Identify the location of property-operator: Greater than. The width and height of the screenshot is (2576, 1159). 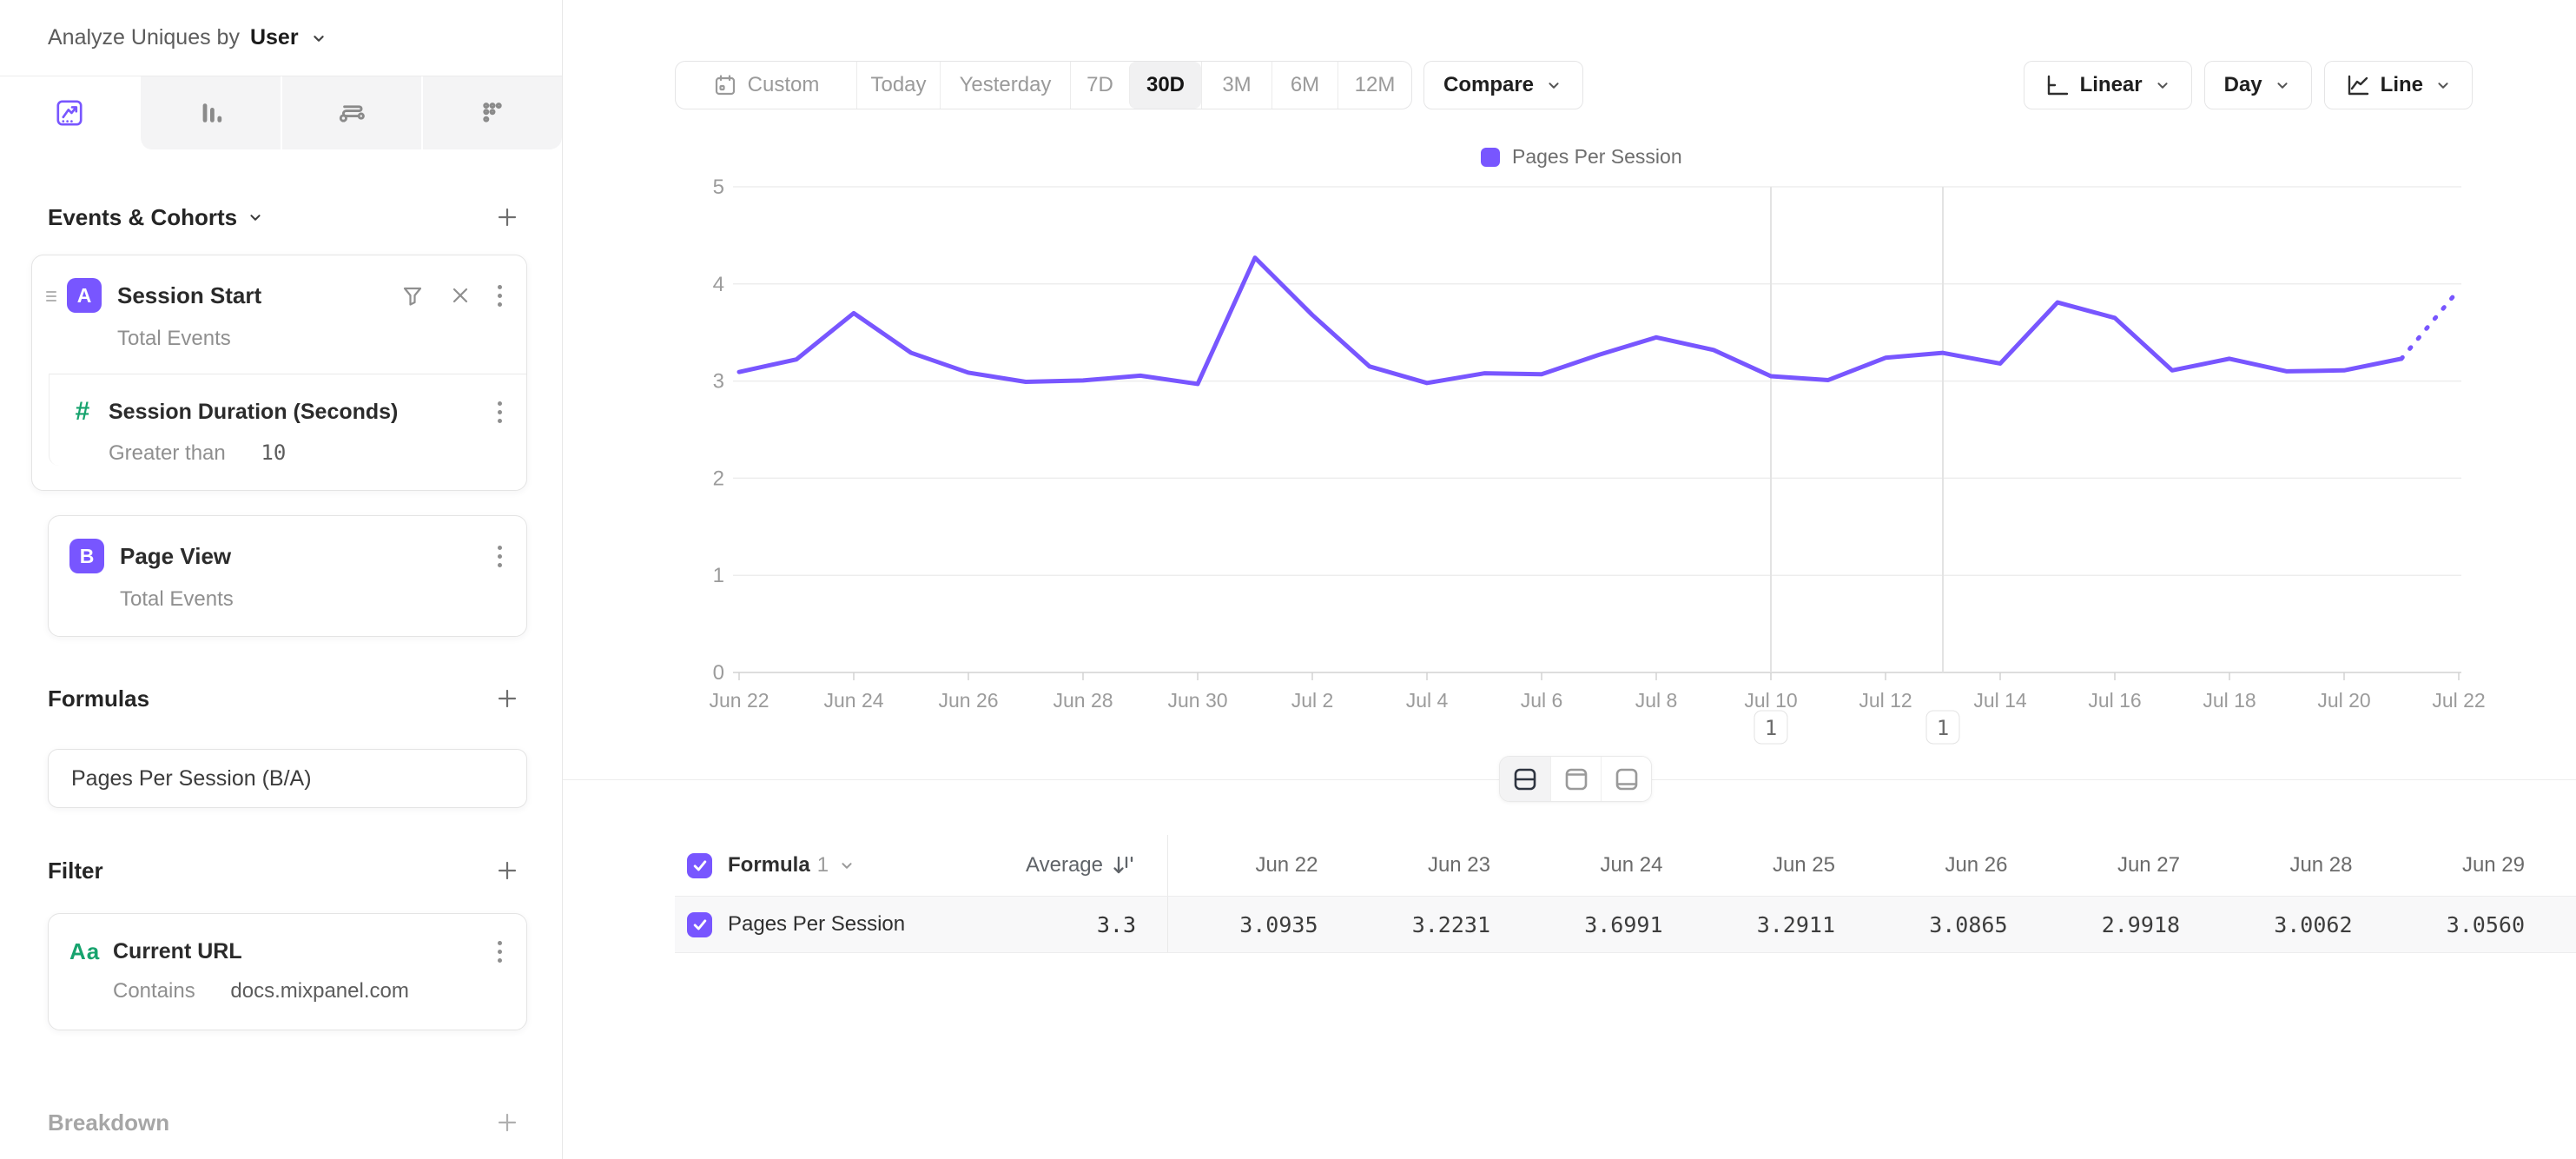
(167, 453).